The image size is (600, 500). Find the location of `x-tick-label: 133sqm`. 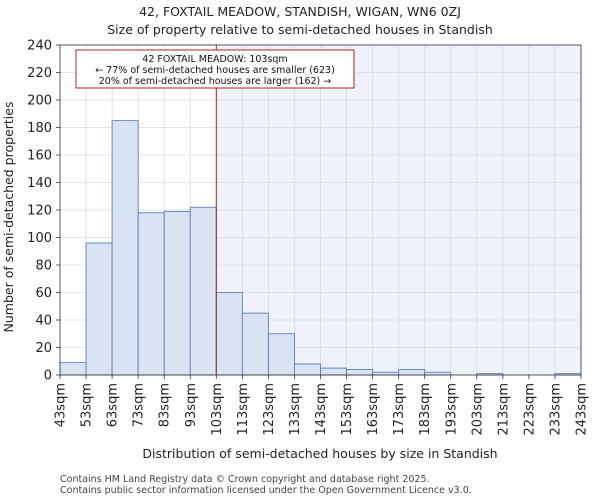

x-tick-label: 133sqm is located at coordinates (295, 409).